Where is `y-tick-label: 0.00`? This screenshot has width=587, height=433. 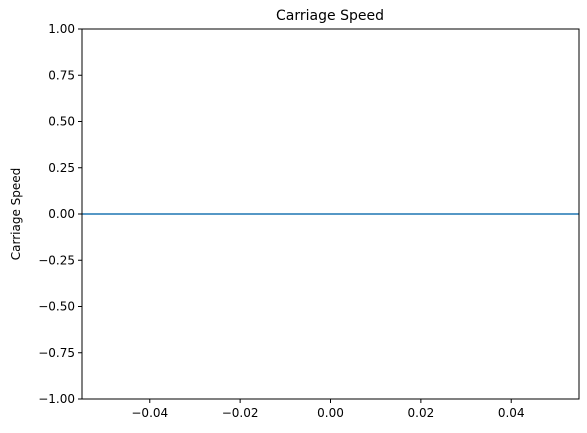
y-tick-label: 0.00 is located at coordinates (61, 214).